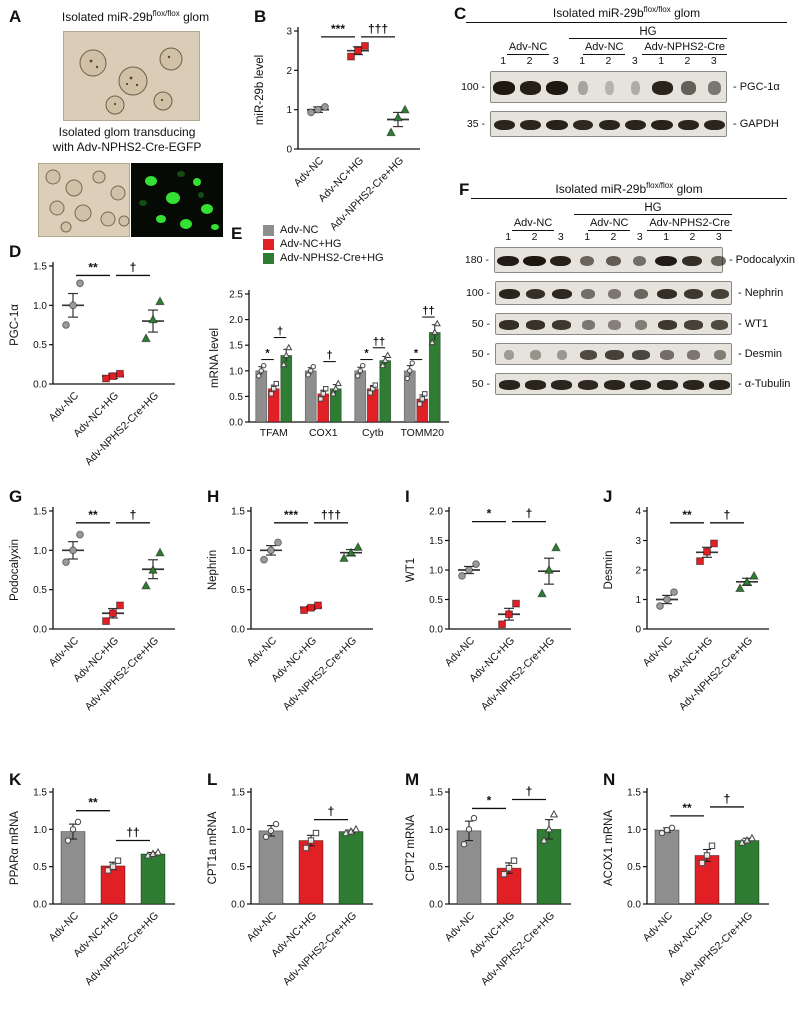  I want to click on panel-h-label: H, so click(213, 496).